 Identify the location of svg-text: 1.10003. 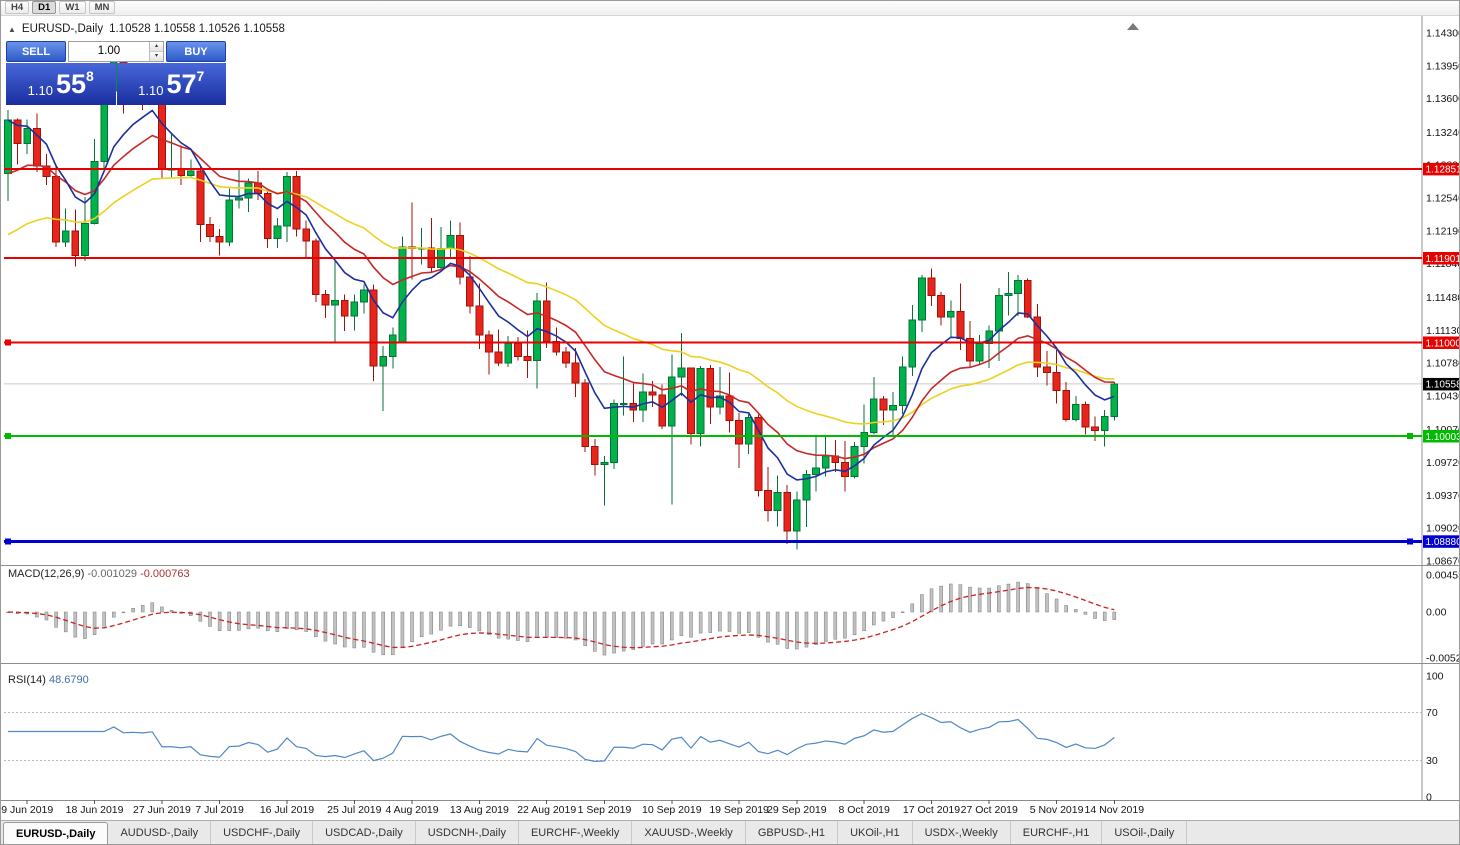
(1443, 437).